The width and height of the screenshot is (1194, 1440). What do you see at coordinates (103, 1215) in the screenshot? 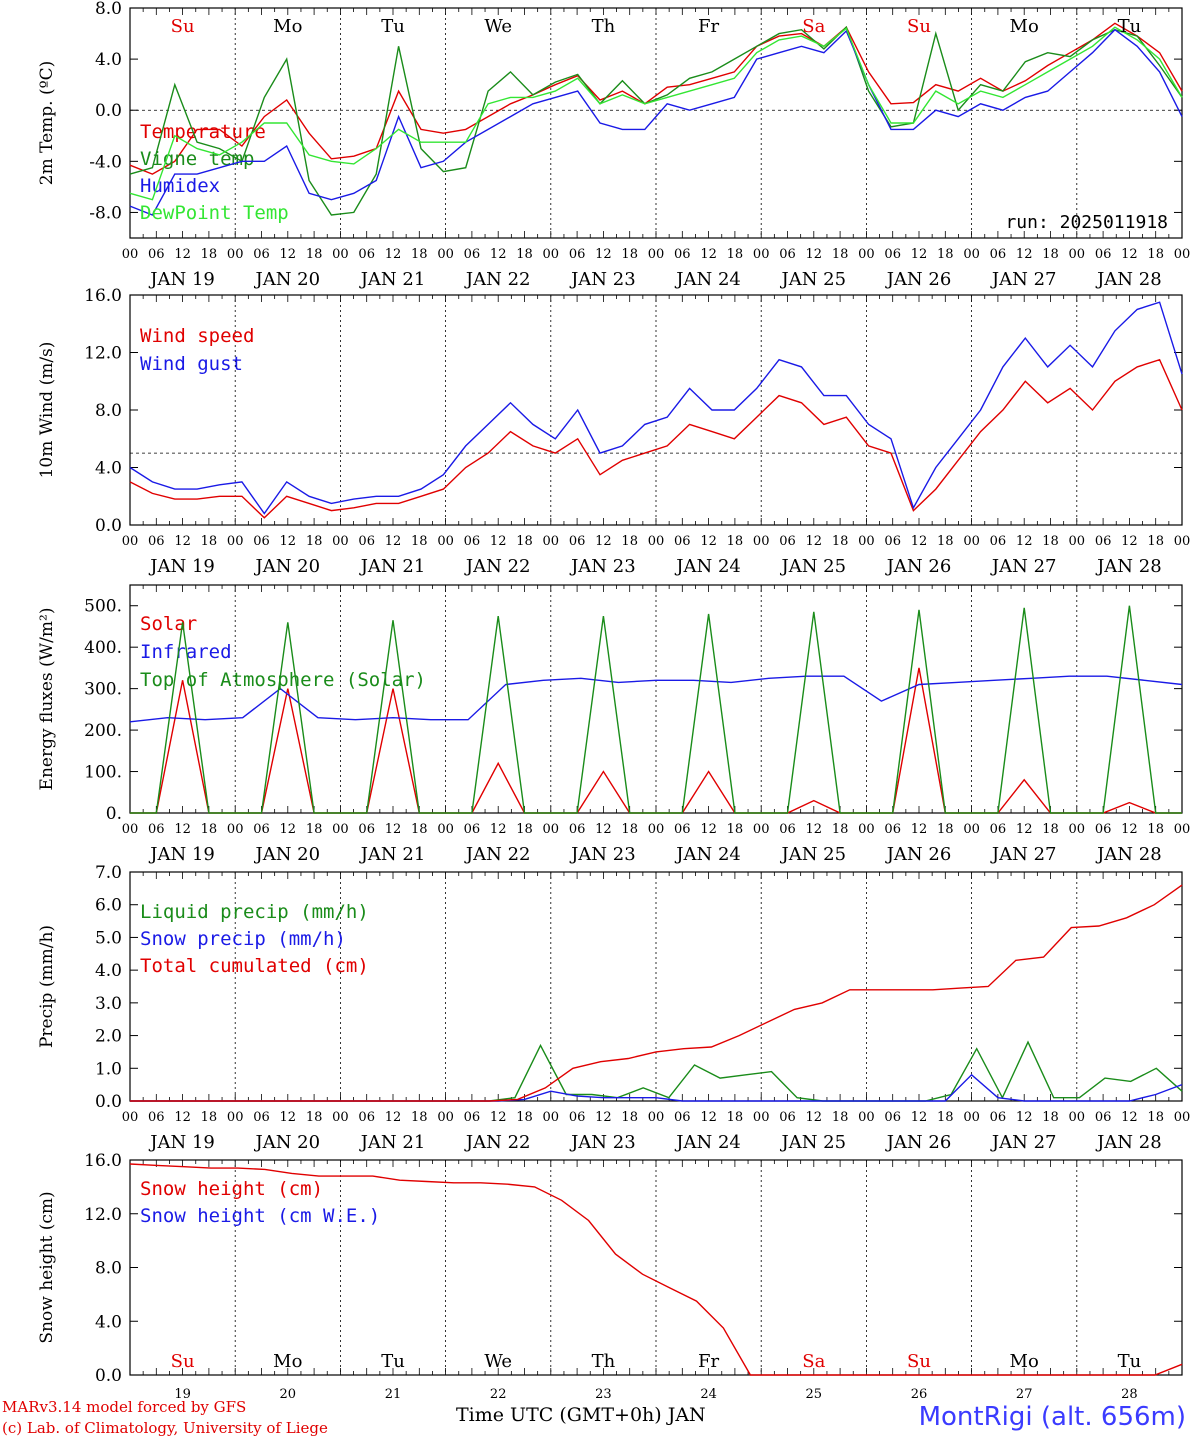
I see `y-tick-label: 12.0` at bounding box center [103, 1215].